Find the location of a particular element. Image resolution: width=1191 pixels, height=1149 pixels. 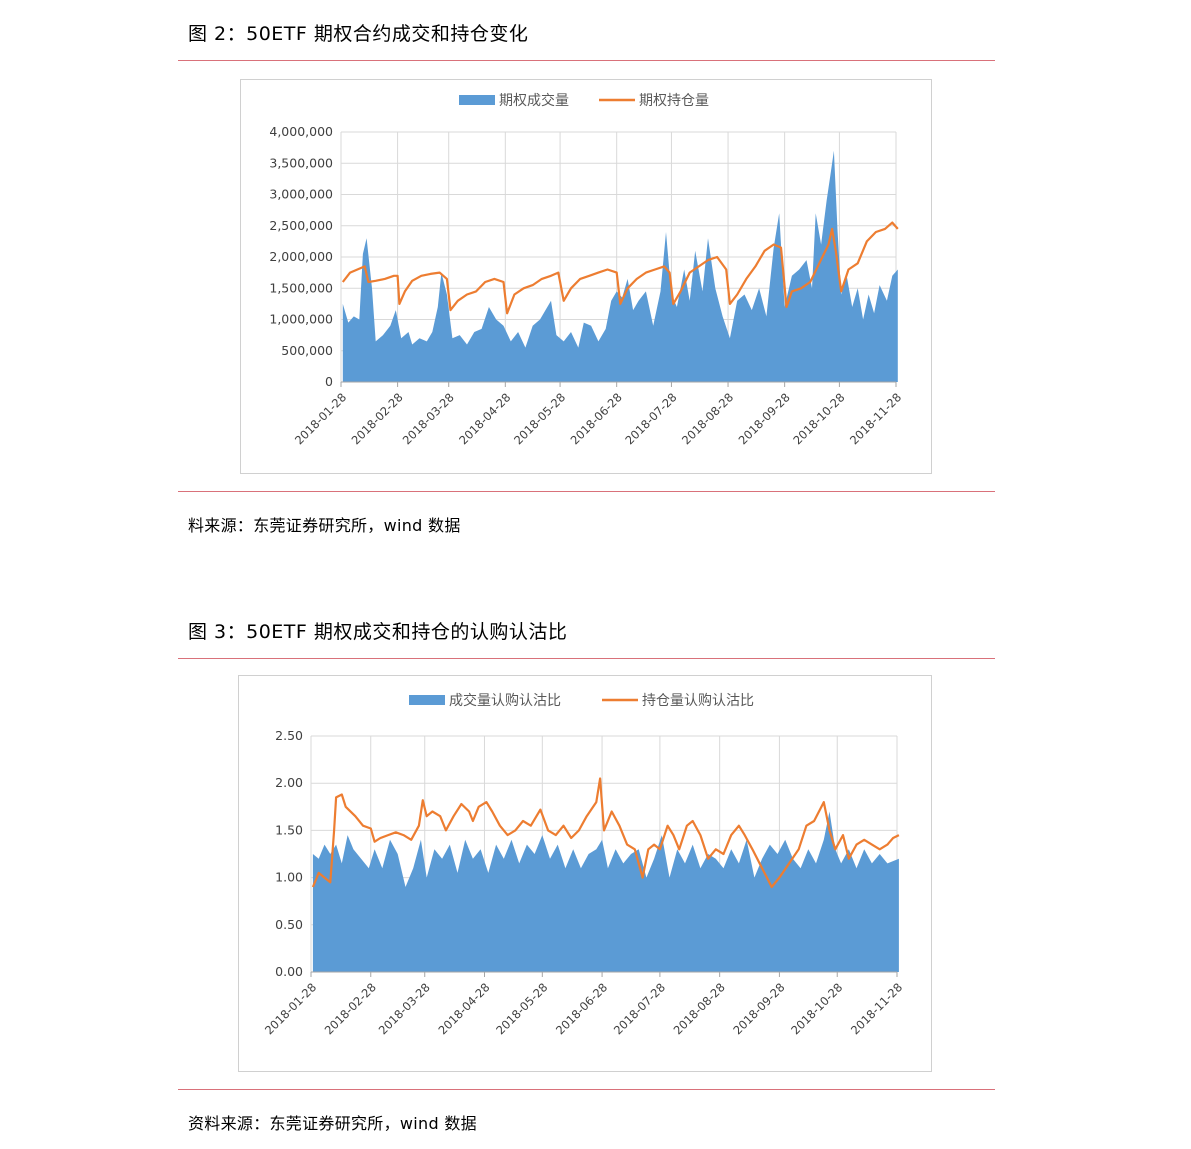

figure-3-source: 资料来源：东莞证券研究所，wind 数据 is located at coordinates (332, 1123).